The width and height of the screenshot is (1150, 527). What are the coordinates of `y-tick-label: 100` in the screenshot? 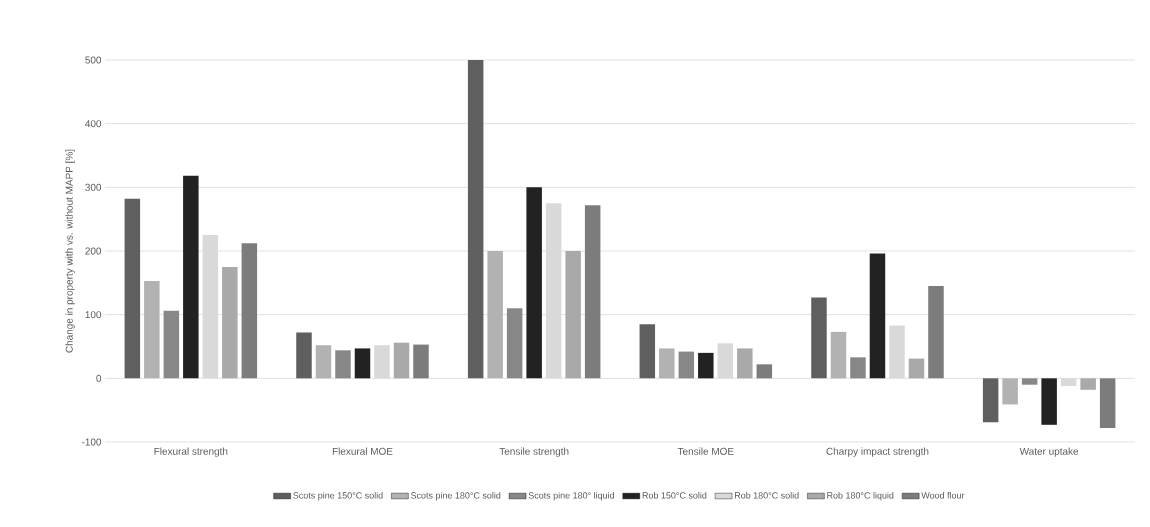 It's located at (93, 315).